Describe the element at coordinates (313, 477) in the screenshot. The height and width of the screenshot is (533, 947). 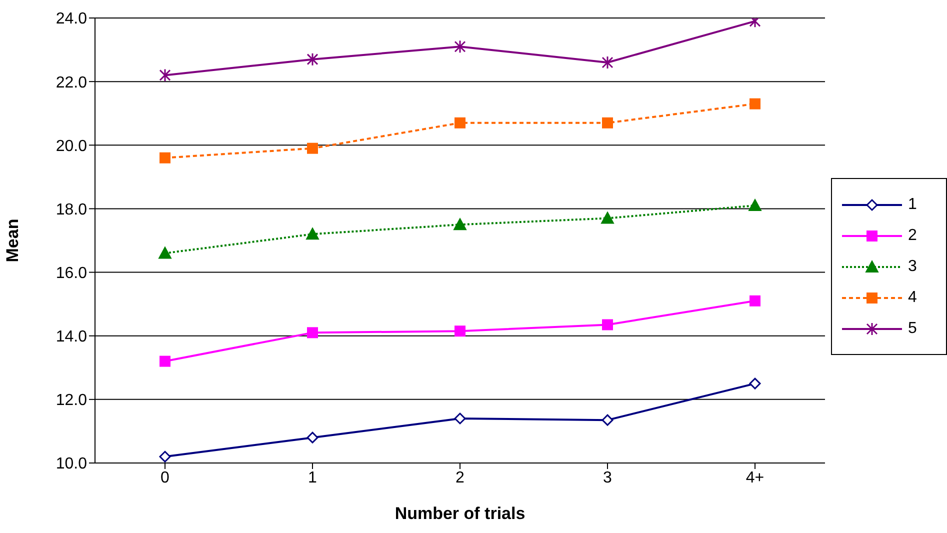
I see `x-tick-label: 1` at that location.